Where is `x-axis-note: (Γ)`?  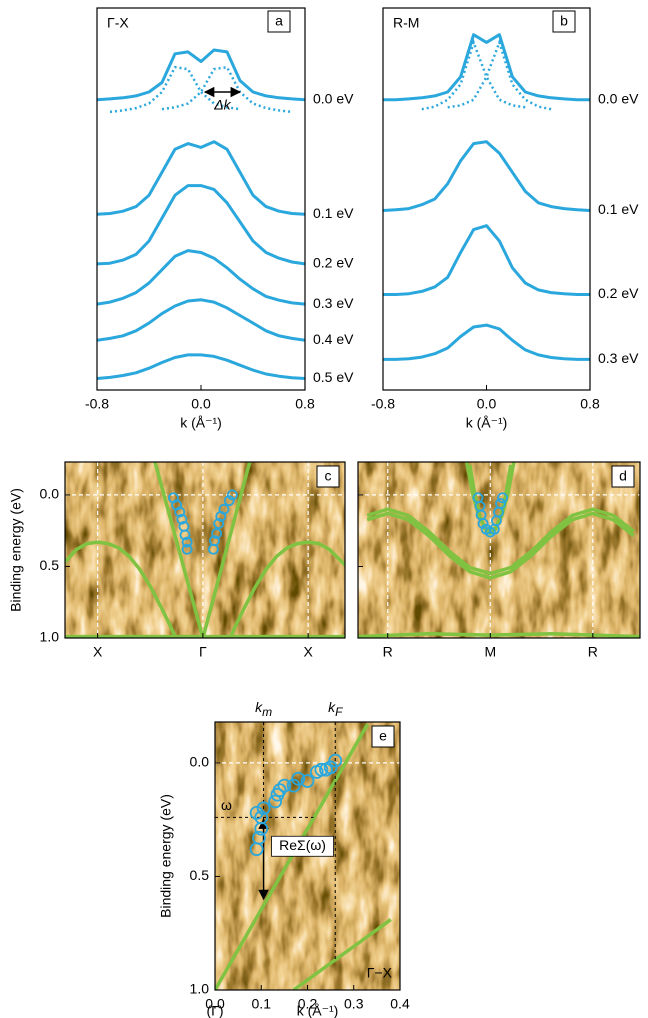 x-axis-note: (Γ) is located at coordinates (214, 1010).